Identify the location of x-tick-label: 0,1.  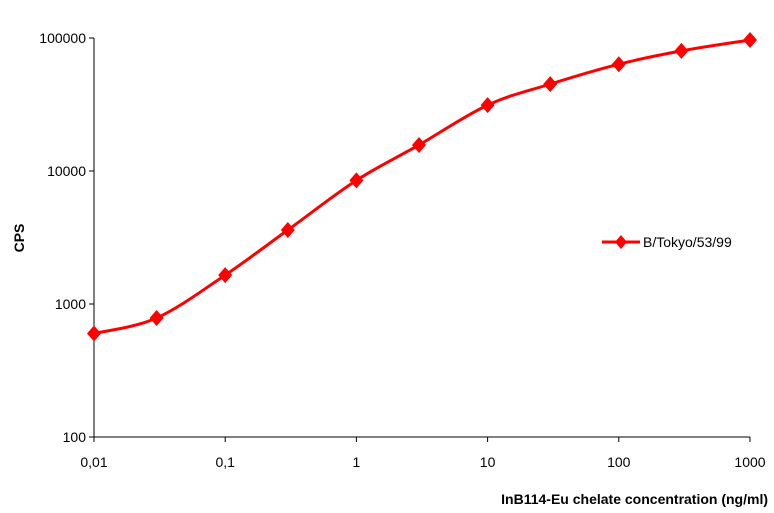
(225, 462).